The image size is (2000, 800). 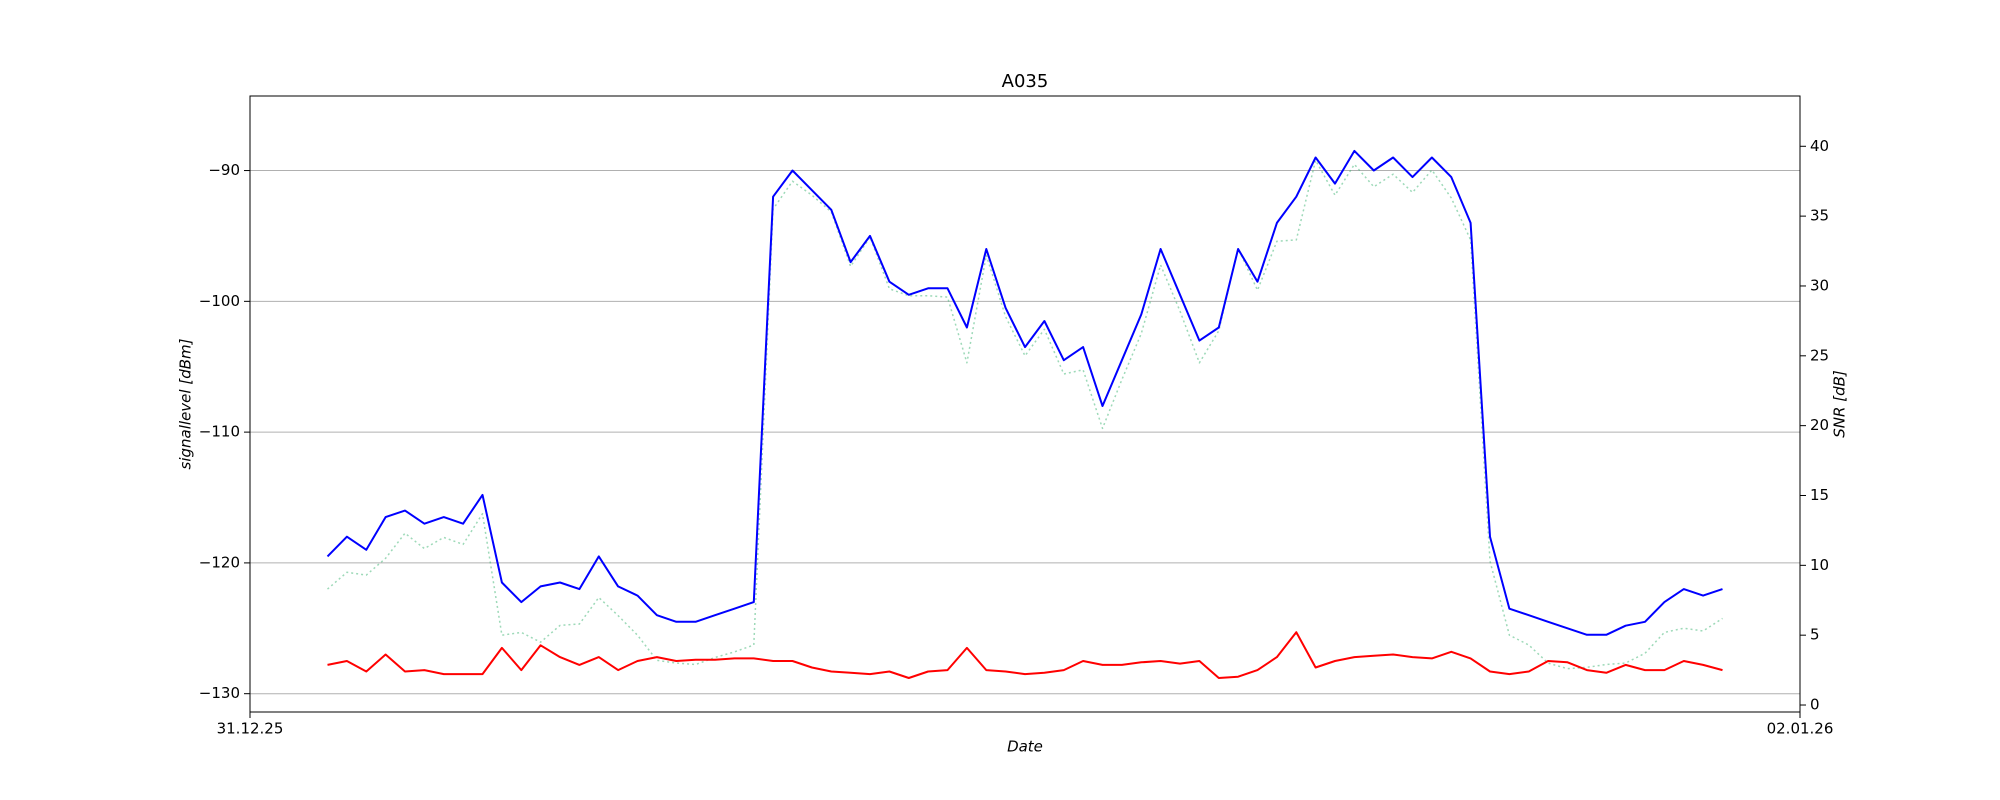 What do you see at coordinates (1819, 216) in the screenshot?
I see `y2-tick-label: 35` at bounding box center [1819, 216].